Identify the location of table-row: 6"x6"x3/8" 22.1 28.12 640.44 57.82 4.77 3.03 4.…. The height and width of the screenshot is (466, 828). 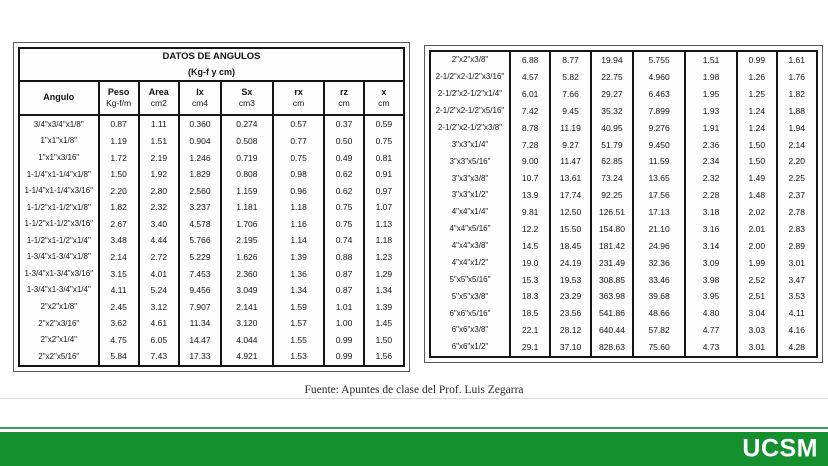
(623, 330).